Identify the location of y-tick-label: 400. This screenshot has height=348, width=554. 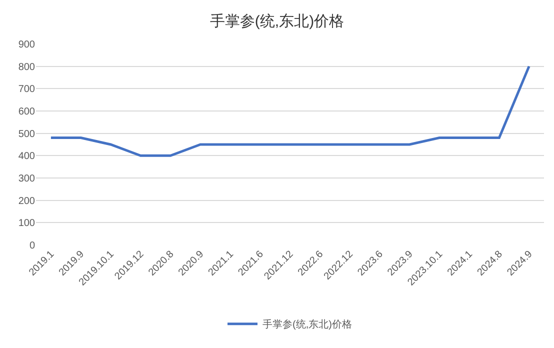
(27, 156).